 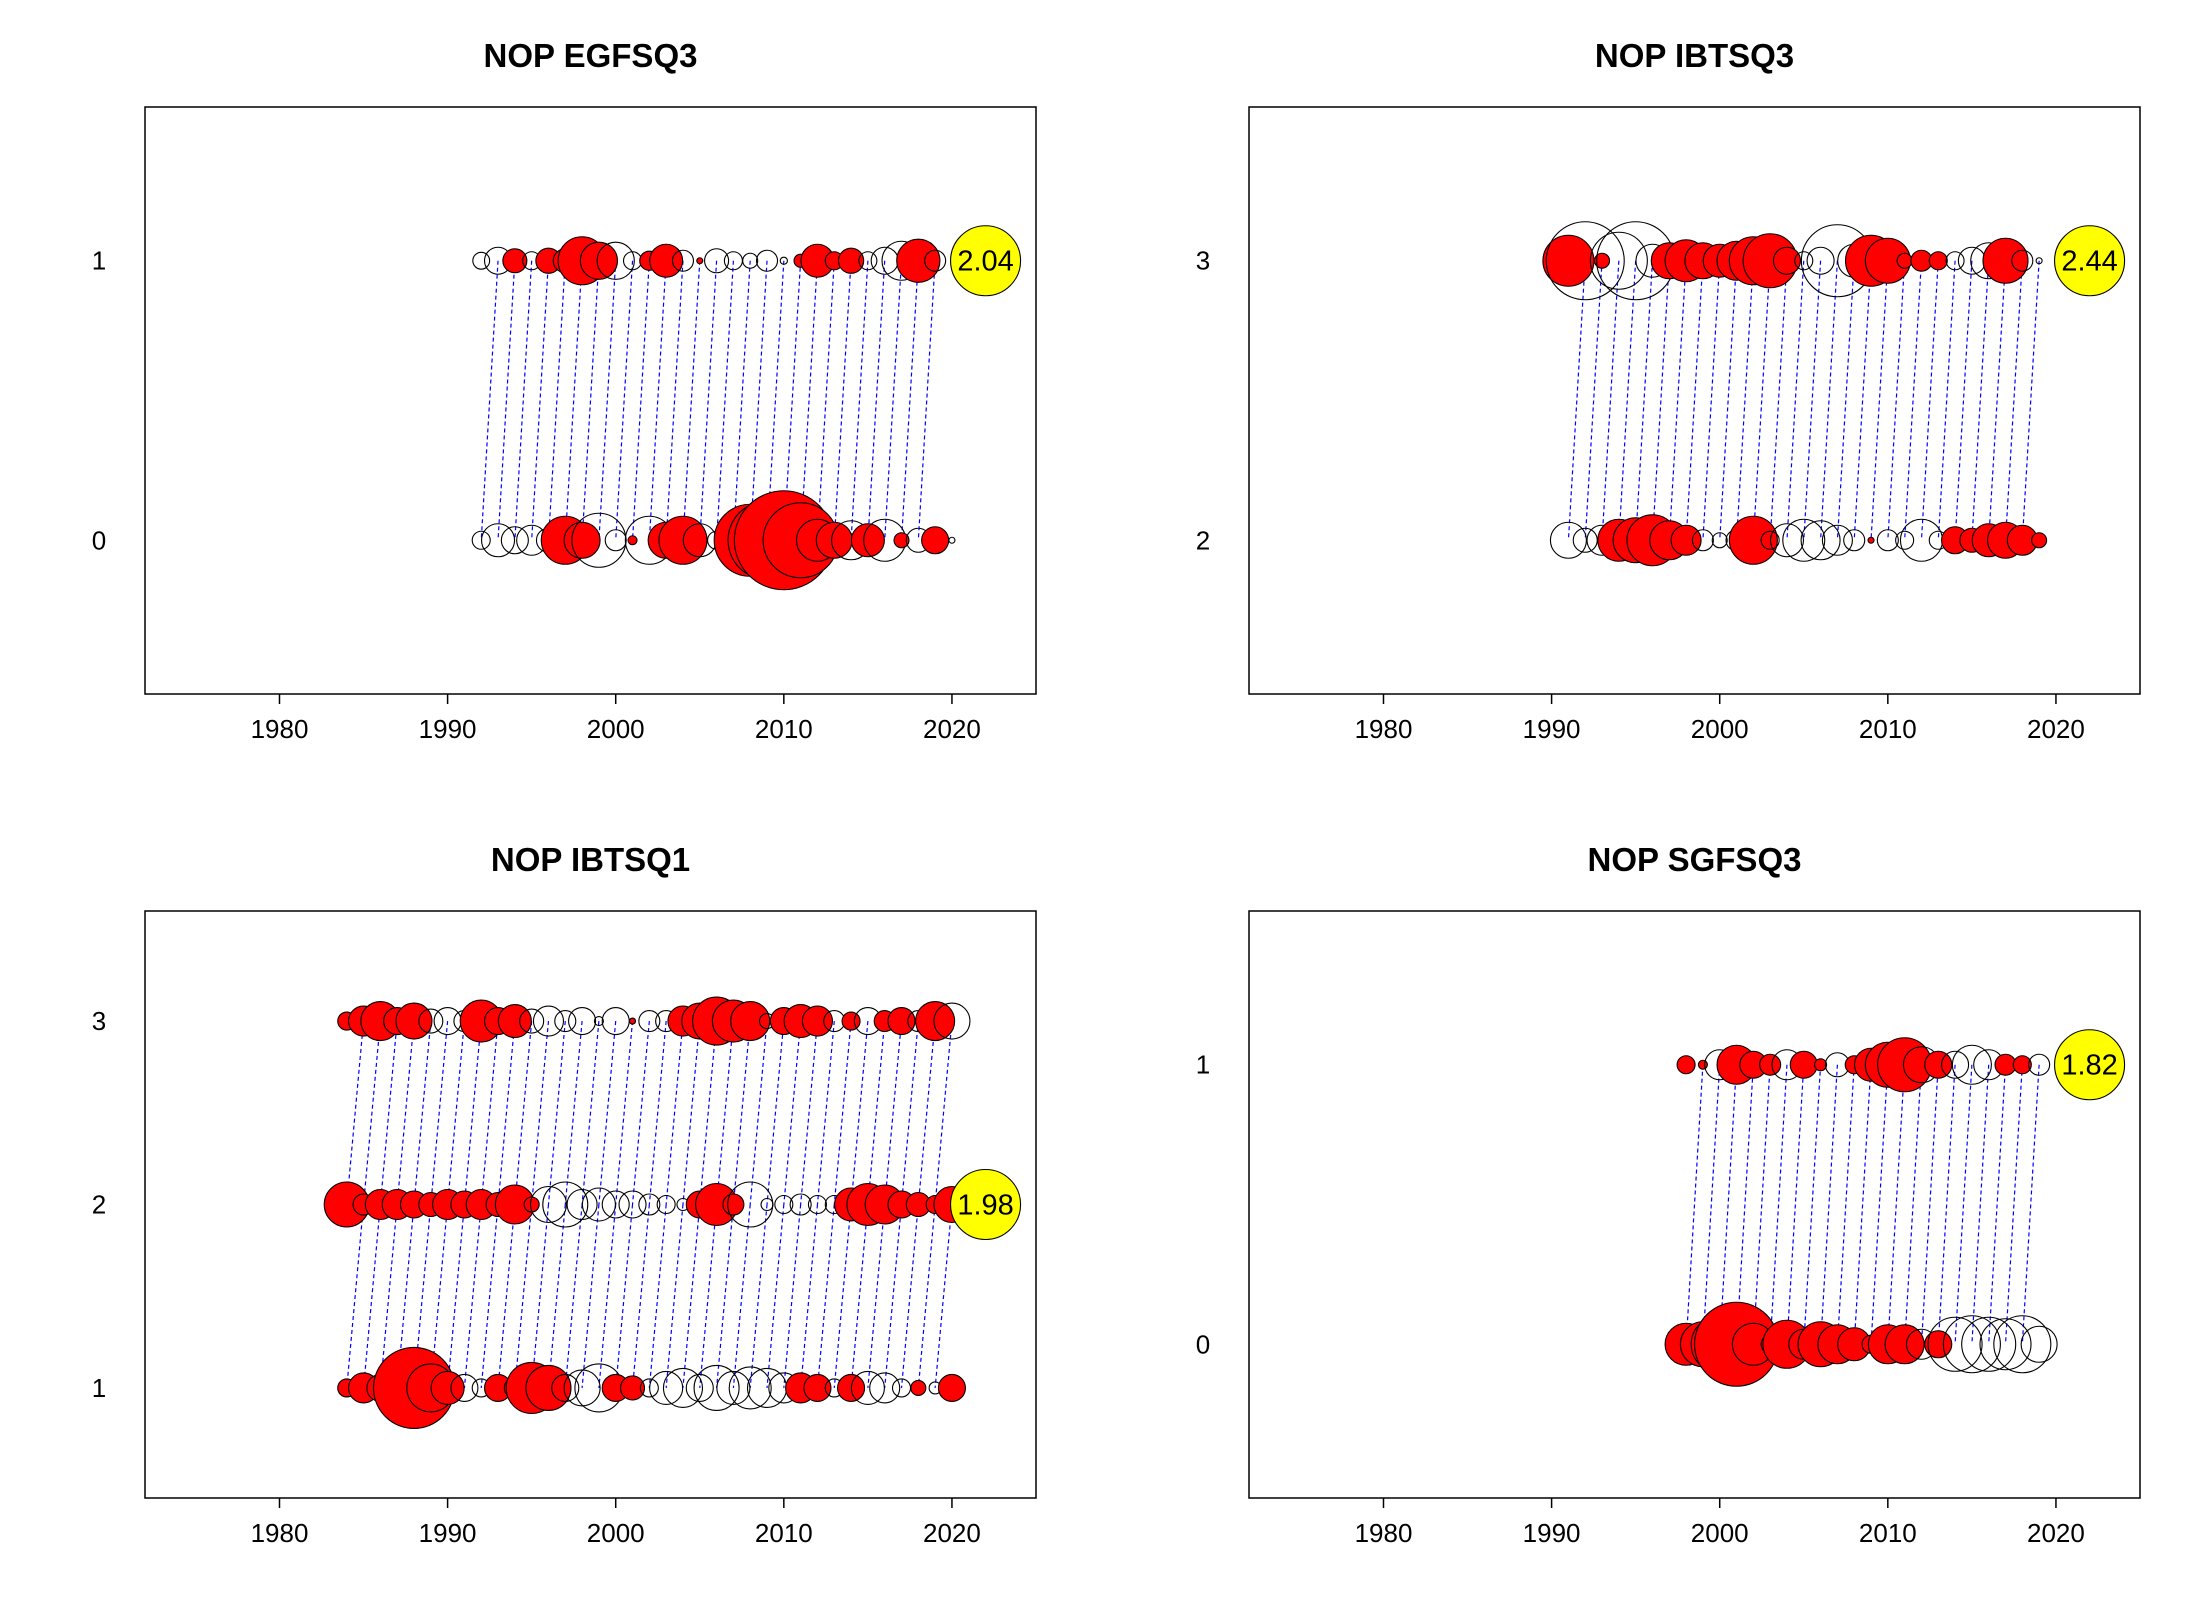 I want to click on x-tick-label: 2020, so click(x=952, y=1533).